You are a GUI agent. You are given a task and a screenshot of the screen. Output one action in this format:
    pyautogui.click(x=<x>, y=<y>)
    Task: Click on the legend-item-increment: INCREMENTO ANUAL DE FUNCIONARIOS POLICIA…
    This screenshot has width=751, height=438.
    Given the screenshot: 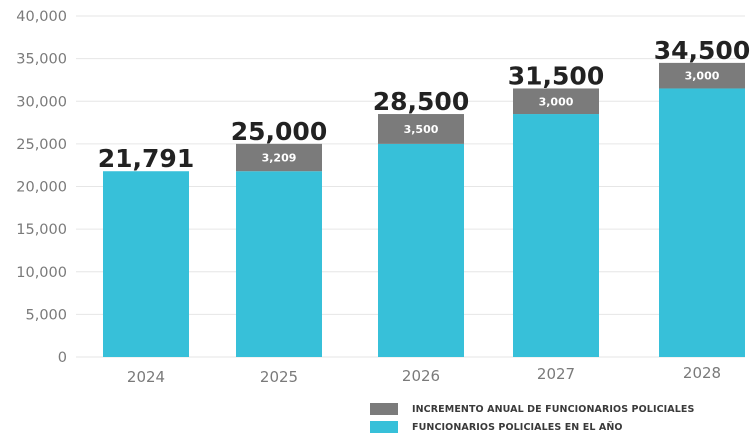 What is the action you would take?
    pyautogui.click(x=532, y=409)
    